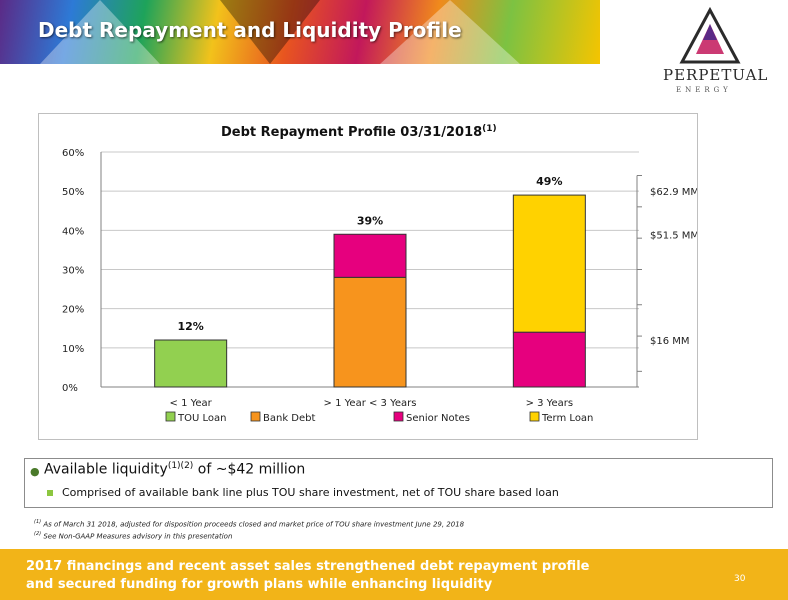  I want to click on legend-label: Senior Notes, so click(438, 418).